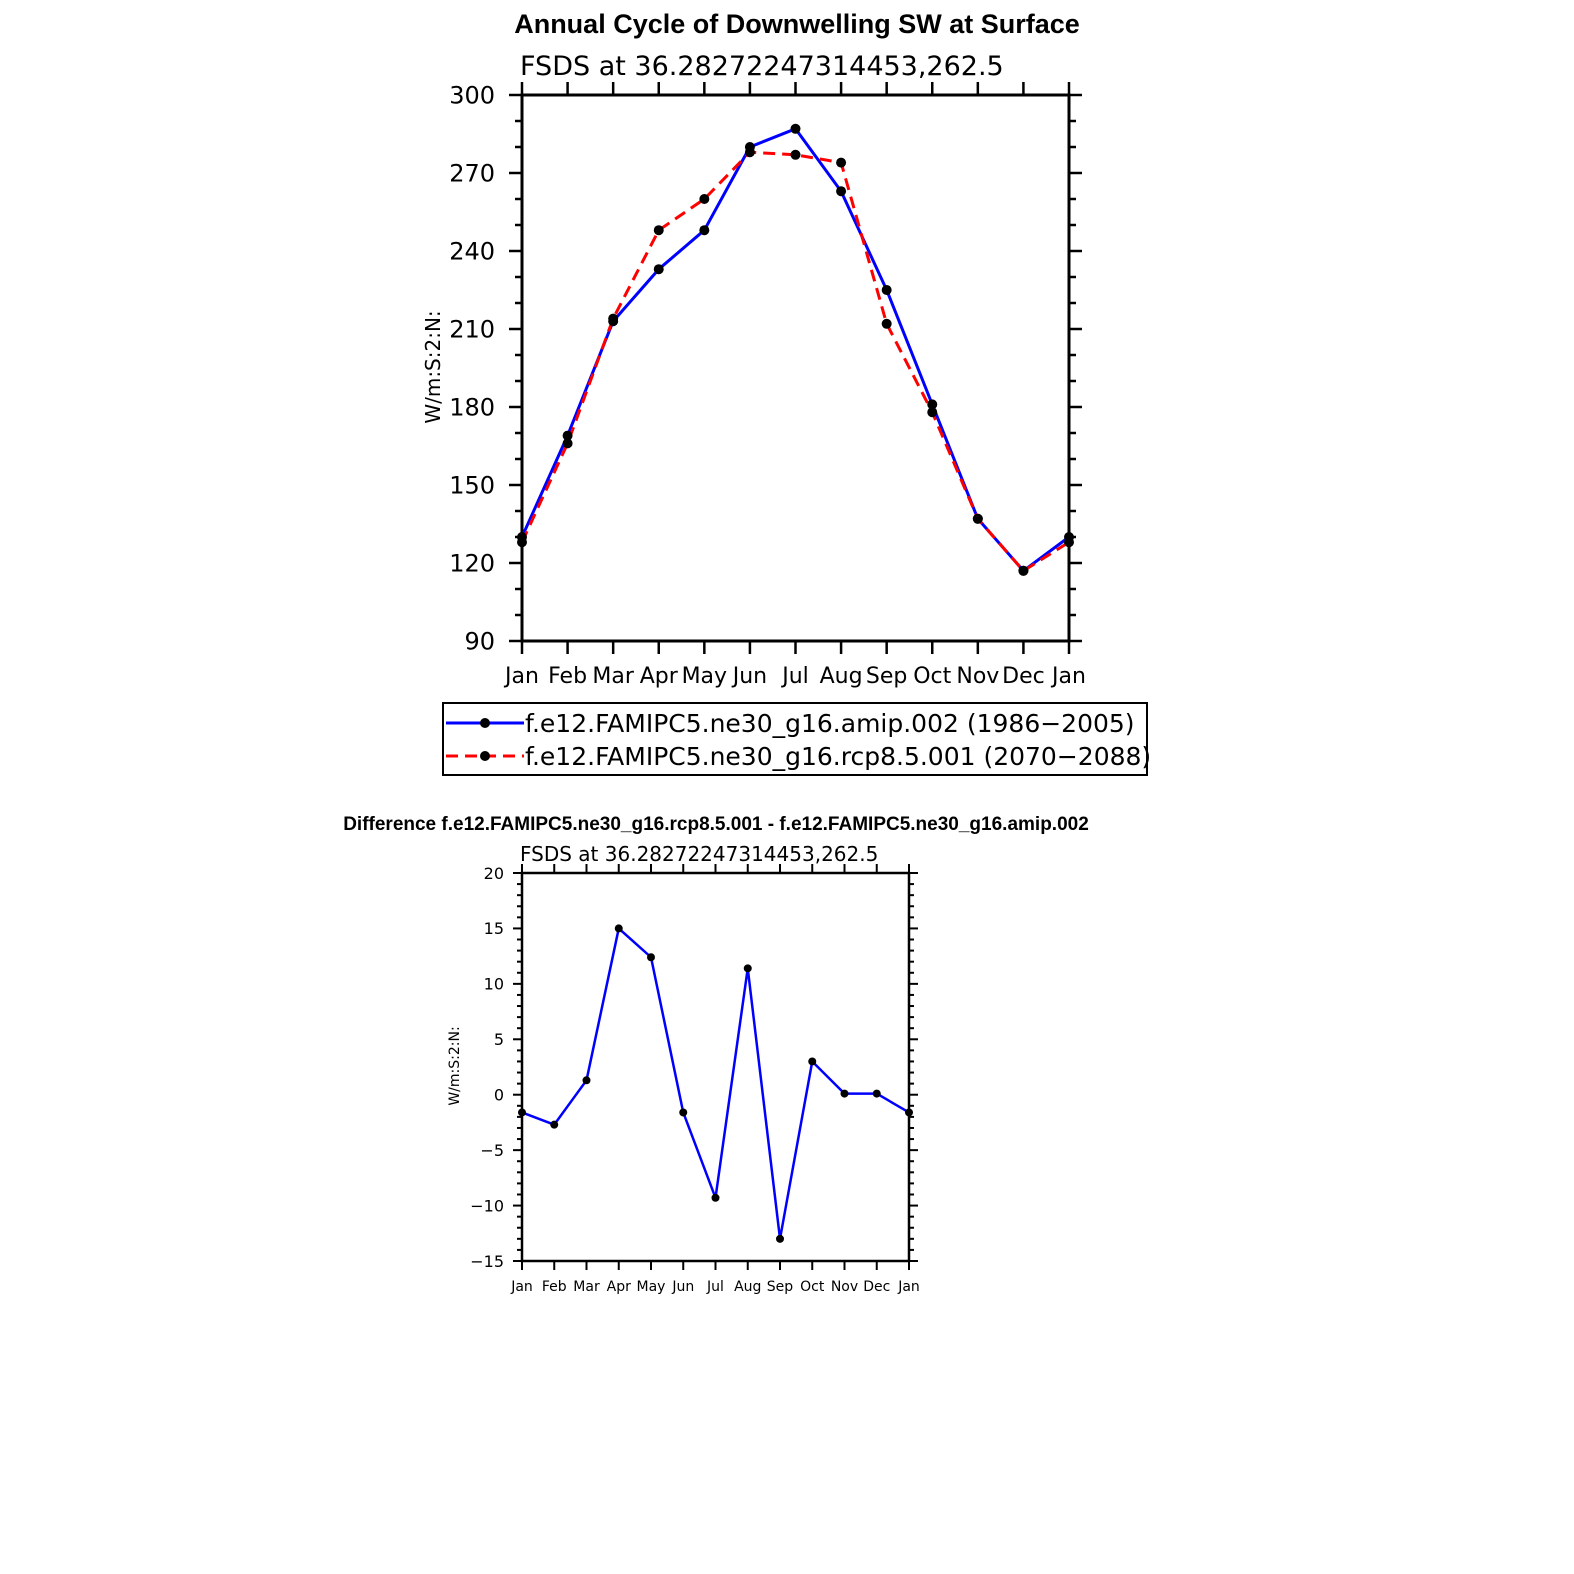  What do you see at coordinates (499, 1094) in the screenshot?
I see `y-tick-label: 0` at bounding box center [499, 1094].